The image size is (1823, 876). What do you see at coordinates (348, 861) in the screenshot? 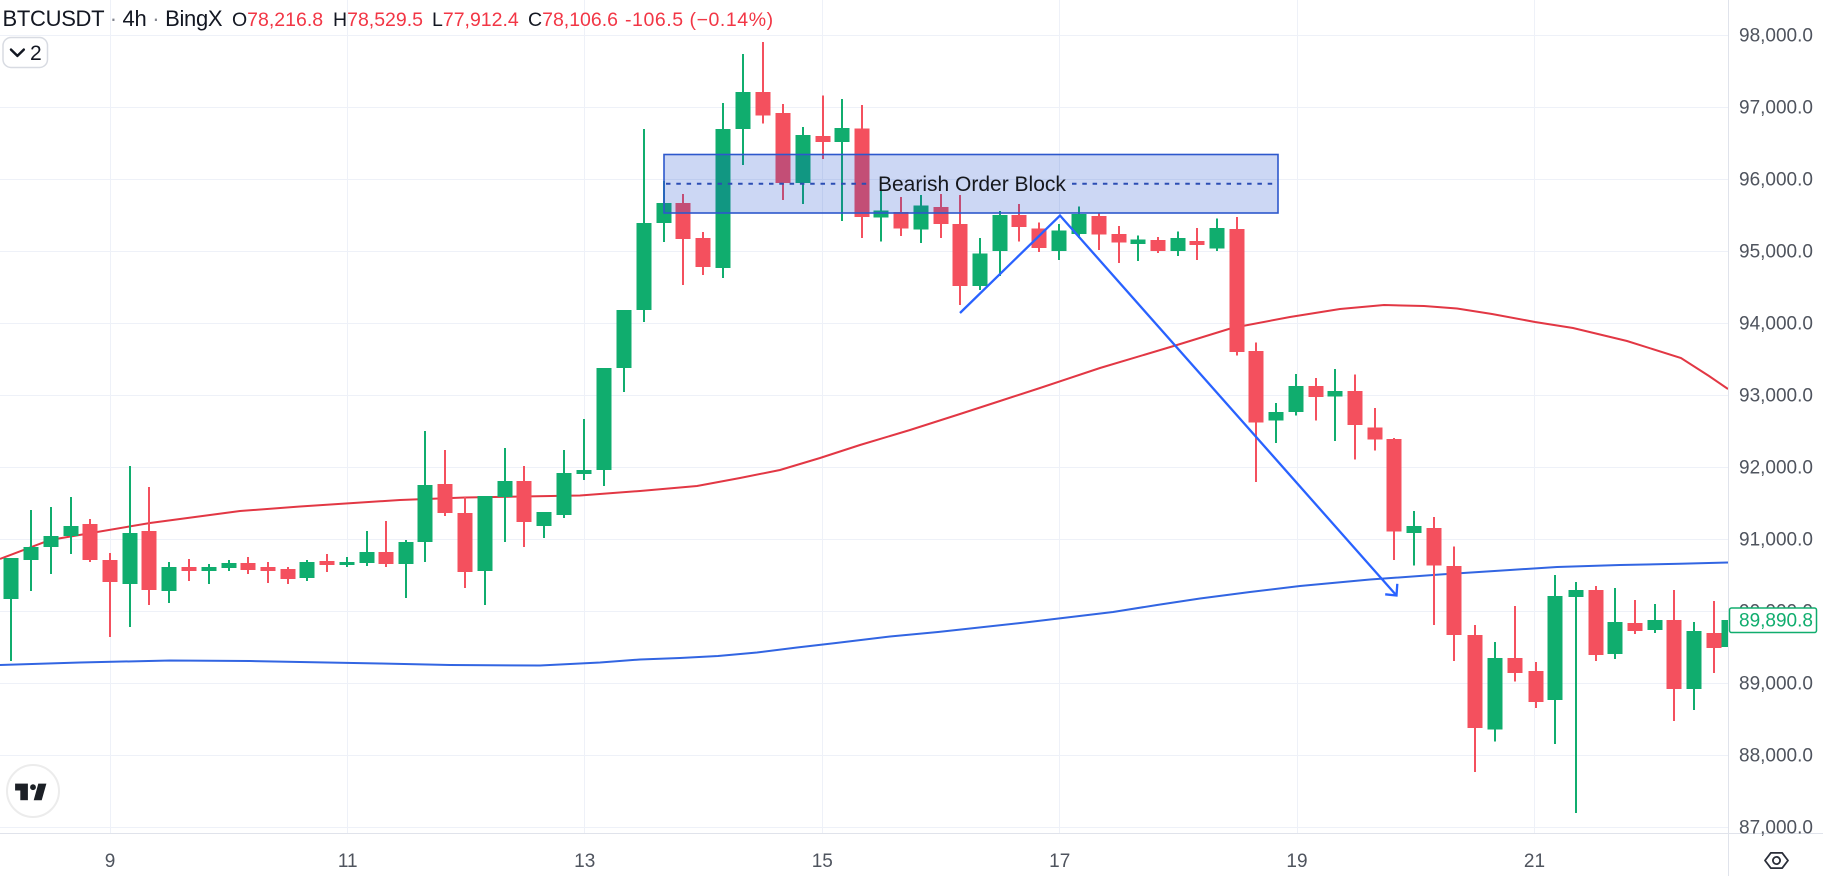
I see `svg-text: 11` at bounding box center [348, 861].